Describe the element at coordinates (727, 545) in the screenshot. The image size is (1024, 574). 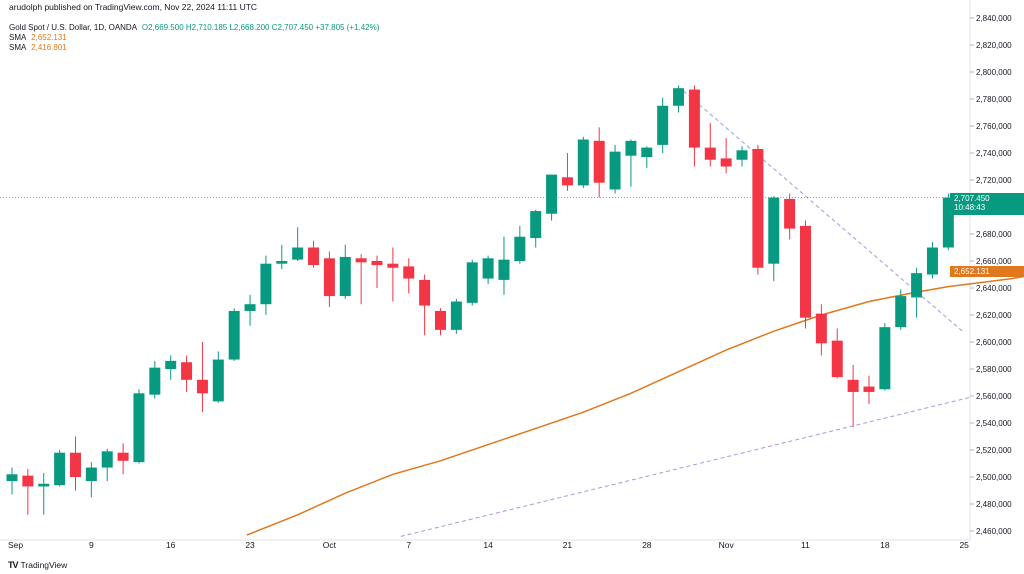
I see `x-tick-label: Nov` at that location.